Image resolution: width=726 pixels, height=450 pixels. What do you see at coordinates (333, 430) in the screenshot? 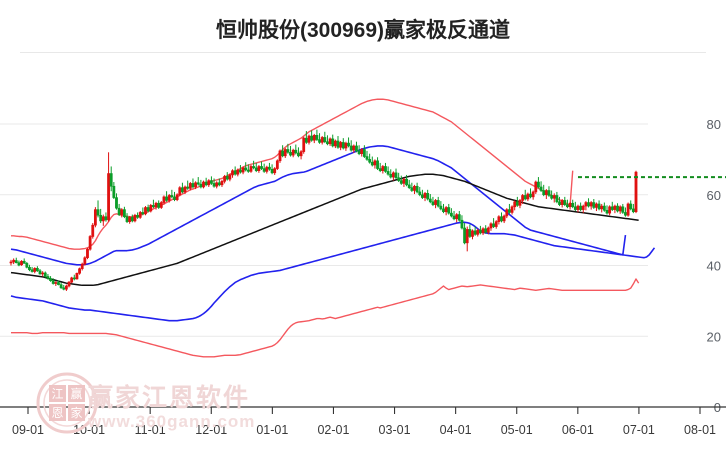
I see `svg-text: 02-01` at bounding box center [333, 430].